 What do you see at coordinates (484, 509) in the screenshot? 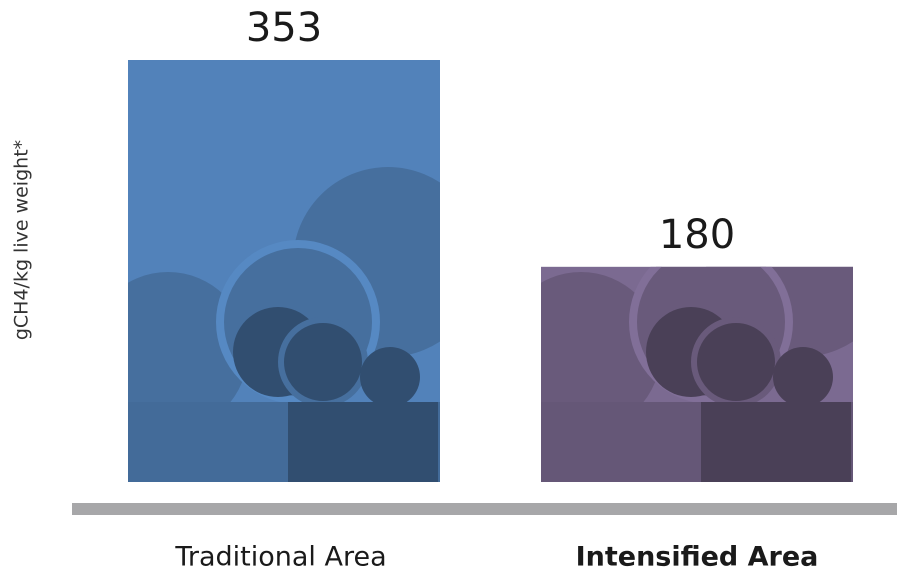
I see `baseline` at bounding box center [484, 509].